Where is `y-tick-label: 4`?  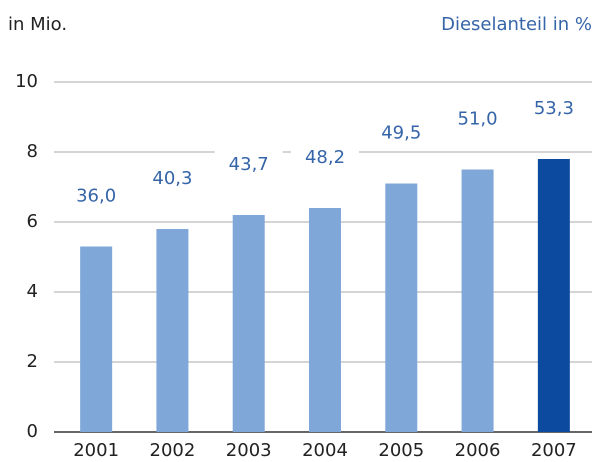 y-tick-label: 4 is located at coordinates (32, 291).